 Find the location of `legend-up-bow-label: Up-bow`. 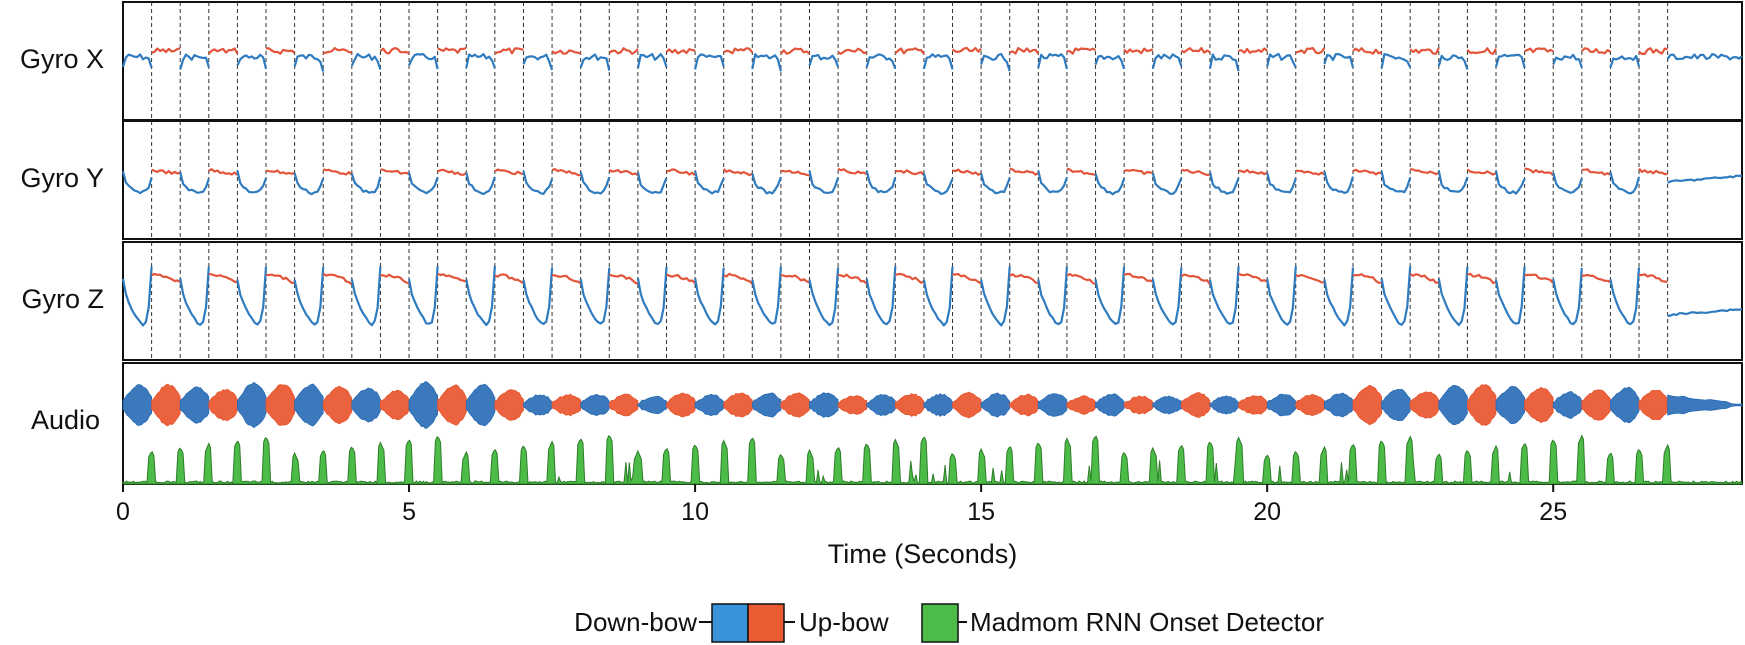

legend-up-bow-label: Up-bow is located at coordinates (844, 622).